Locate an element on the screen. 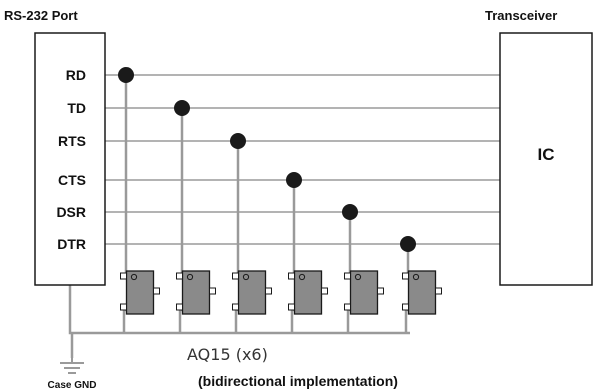 This screenshot has height=392, width=600. implementation-note: (bidirectional implementation) is located at coordinates (298, 381).